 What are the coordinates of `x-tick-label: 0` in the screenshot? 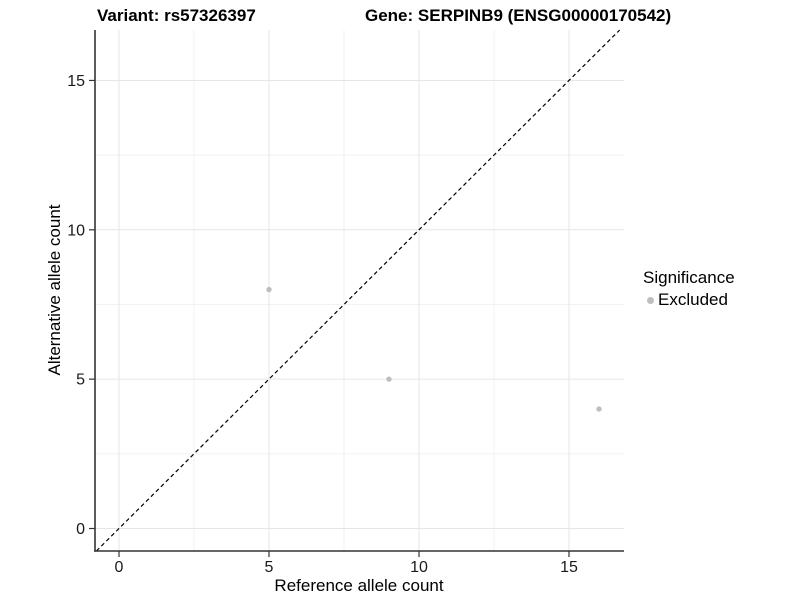 It's located at (119, 567).